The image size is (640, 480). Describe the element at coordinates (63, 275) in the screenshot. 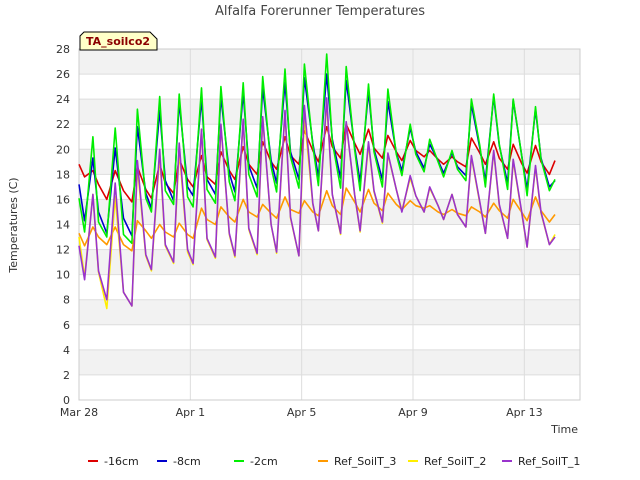

I see `y-tick-label: 10` at that location.